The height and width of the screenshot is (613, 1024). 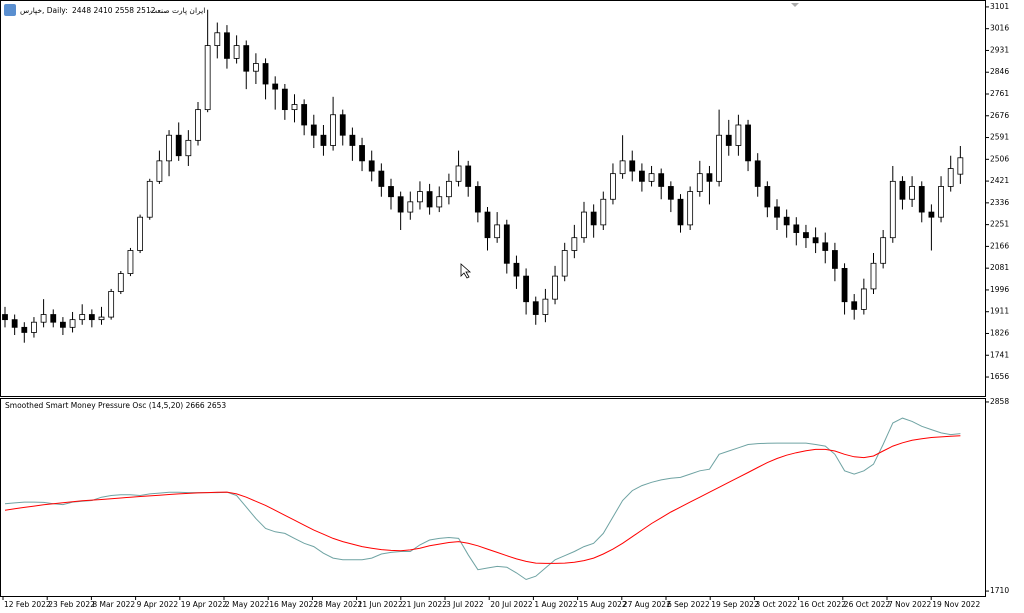 I want to click on x-tick-label: 21 Jun 2022, so click(x=424, y=604).